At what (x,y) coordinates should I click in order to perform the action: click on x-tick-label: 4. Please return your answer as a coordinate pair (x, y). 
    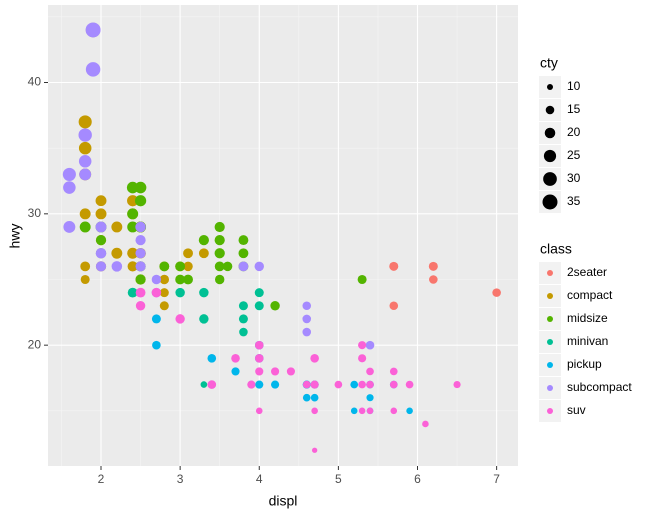
    Looking at the image, I should click on (259, 479).